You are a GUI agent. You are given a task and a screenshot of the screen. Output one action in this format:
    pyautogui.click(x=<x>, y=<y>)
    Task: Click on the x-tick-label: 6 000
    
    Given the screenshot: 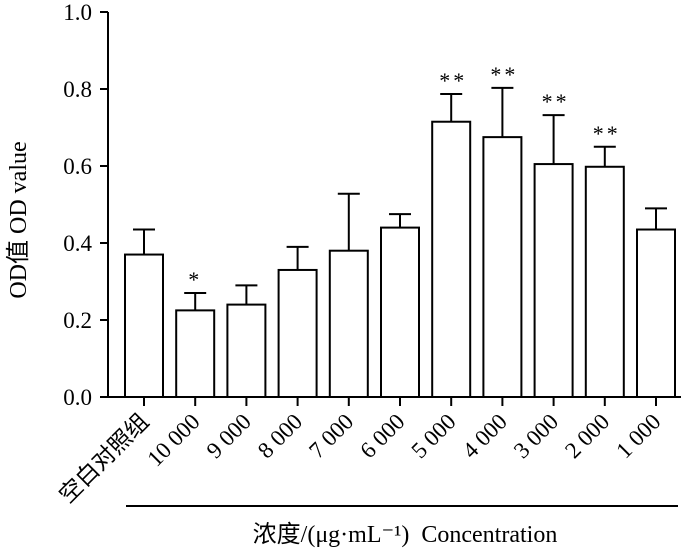 What is the action you would take?
    pyautogui.click(x=382, y=436)
    